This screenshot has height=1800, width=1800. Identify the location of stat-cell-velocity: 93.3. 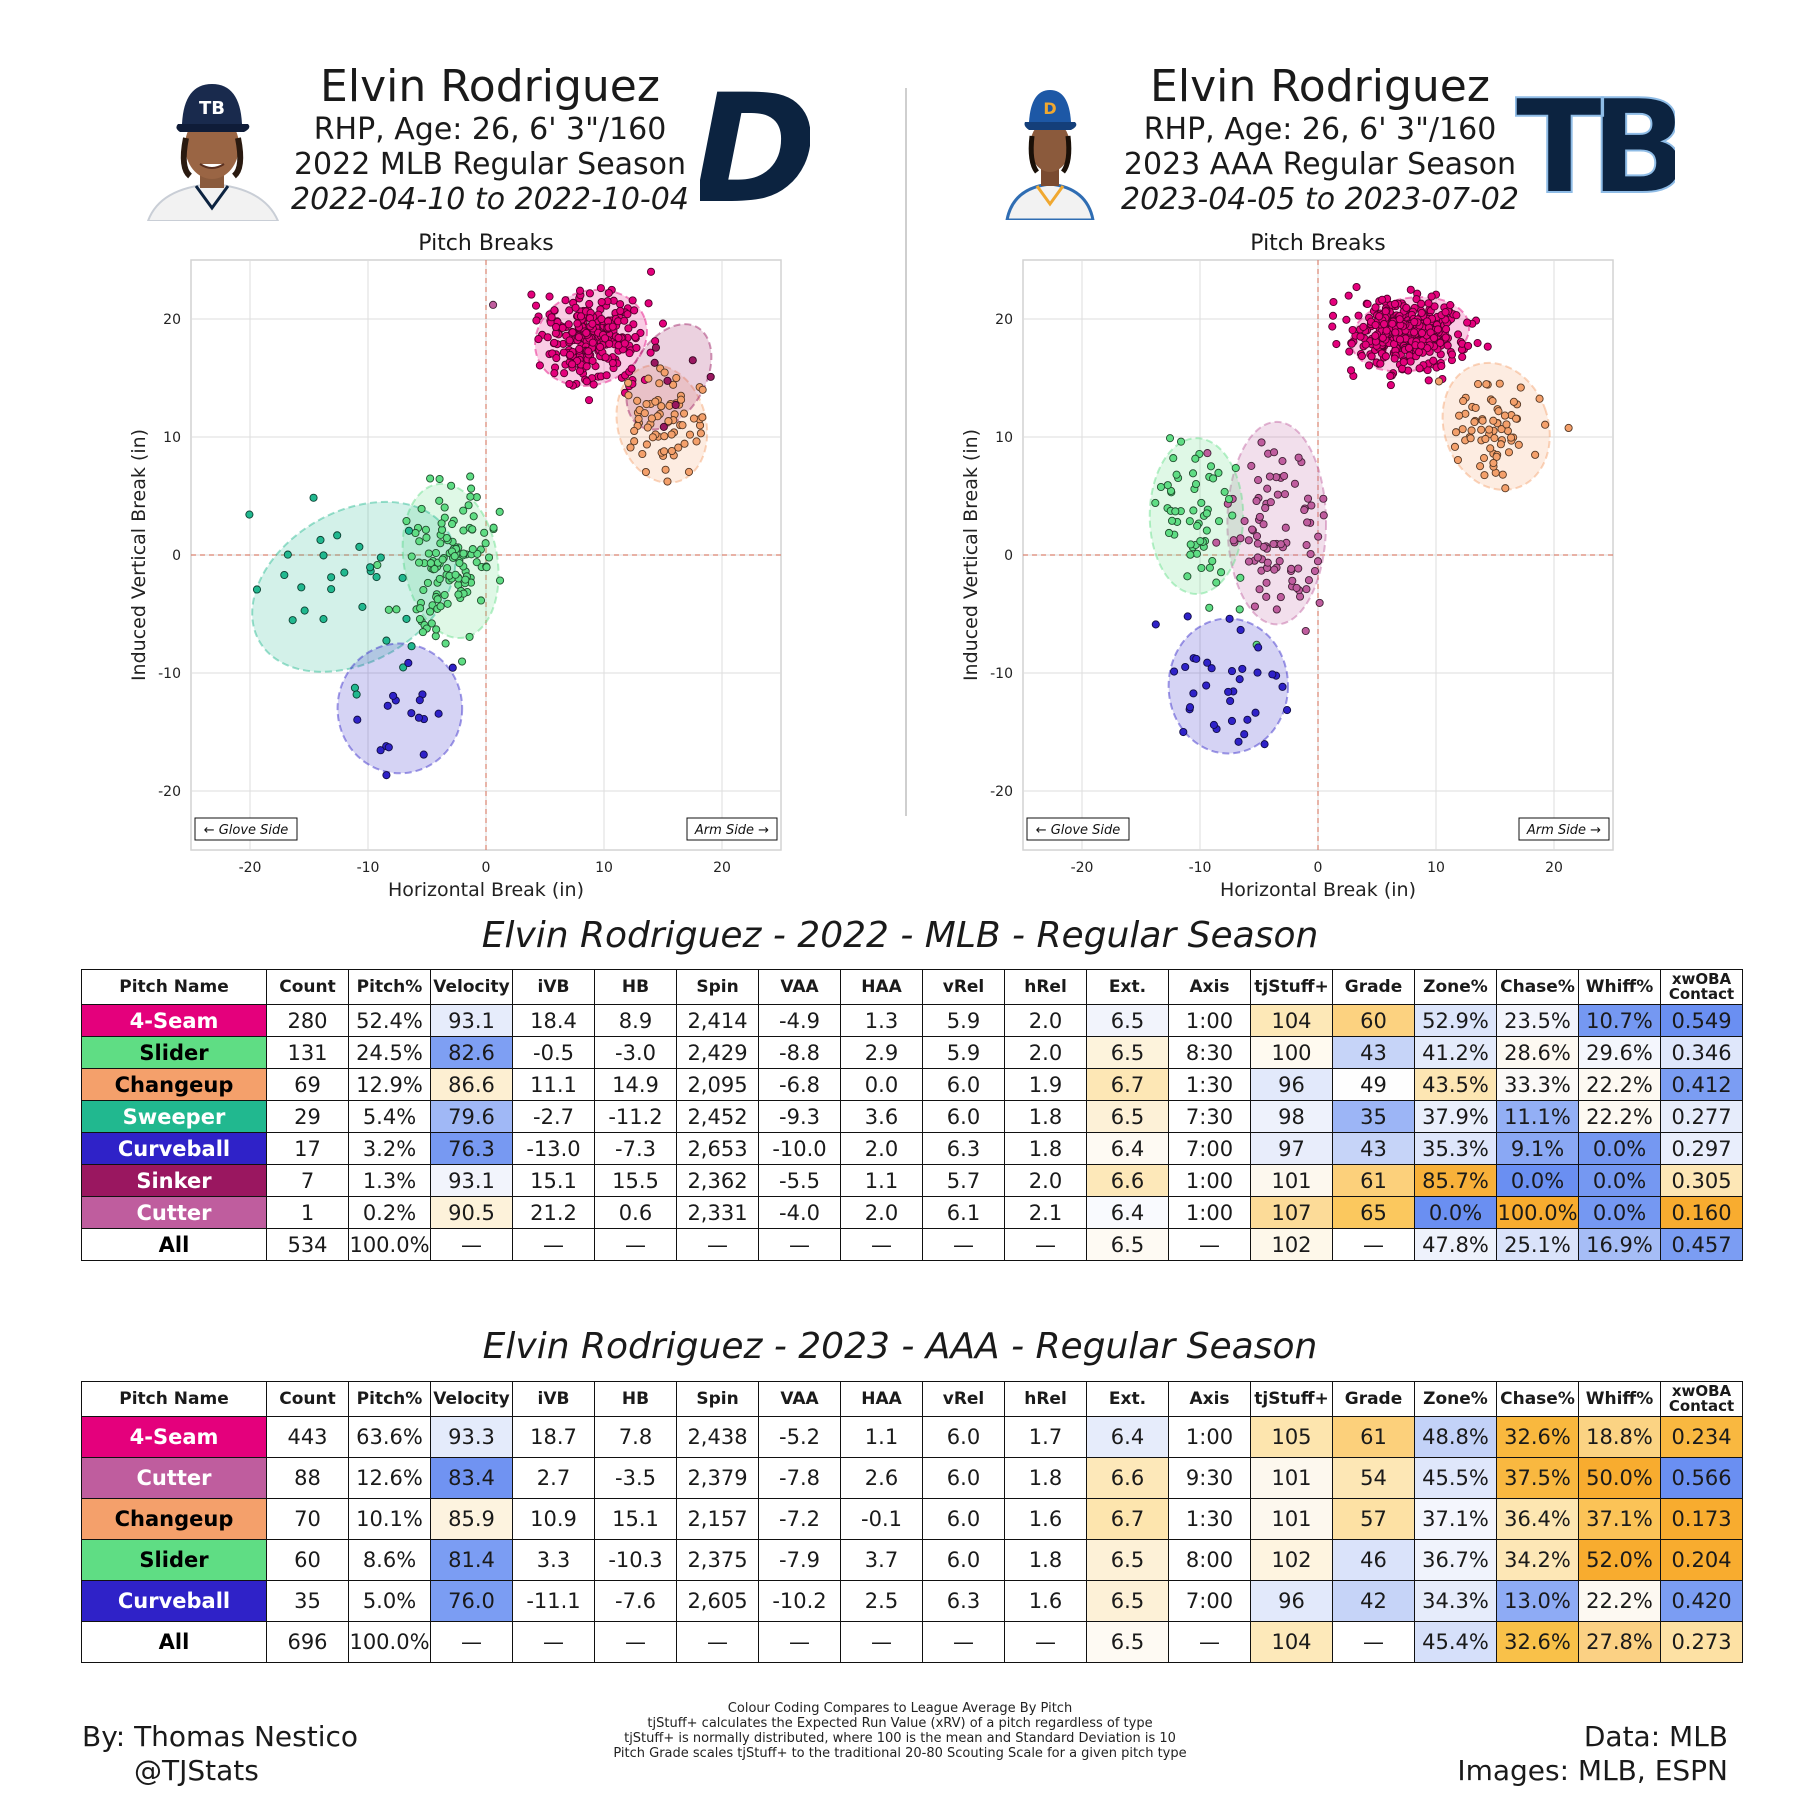
(471, 1437).